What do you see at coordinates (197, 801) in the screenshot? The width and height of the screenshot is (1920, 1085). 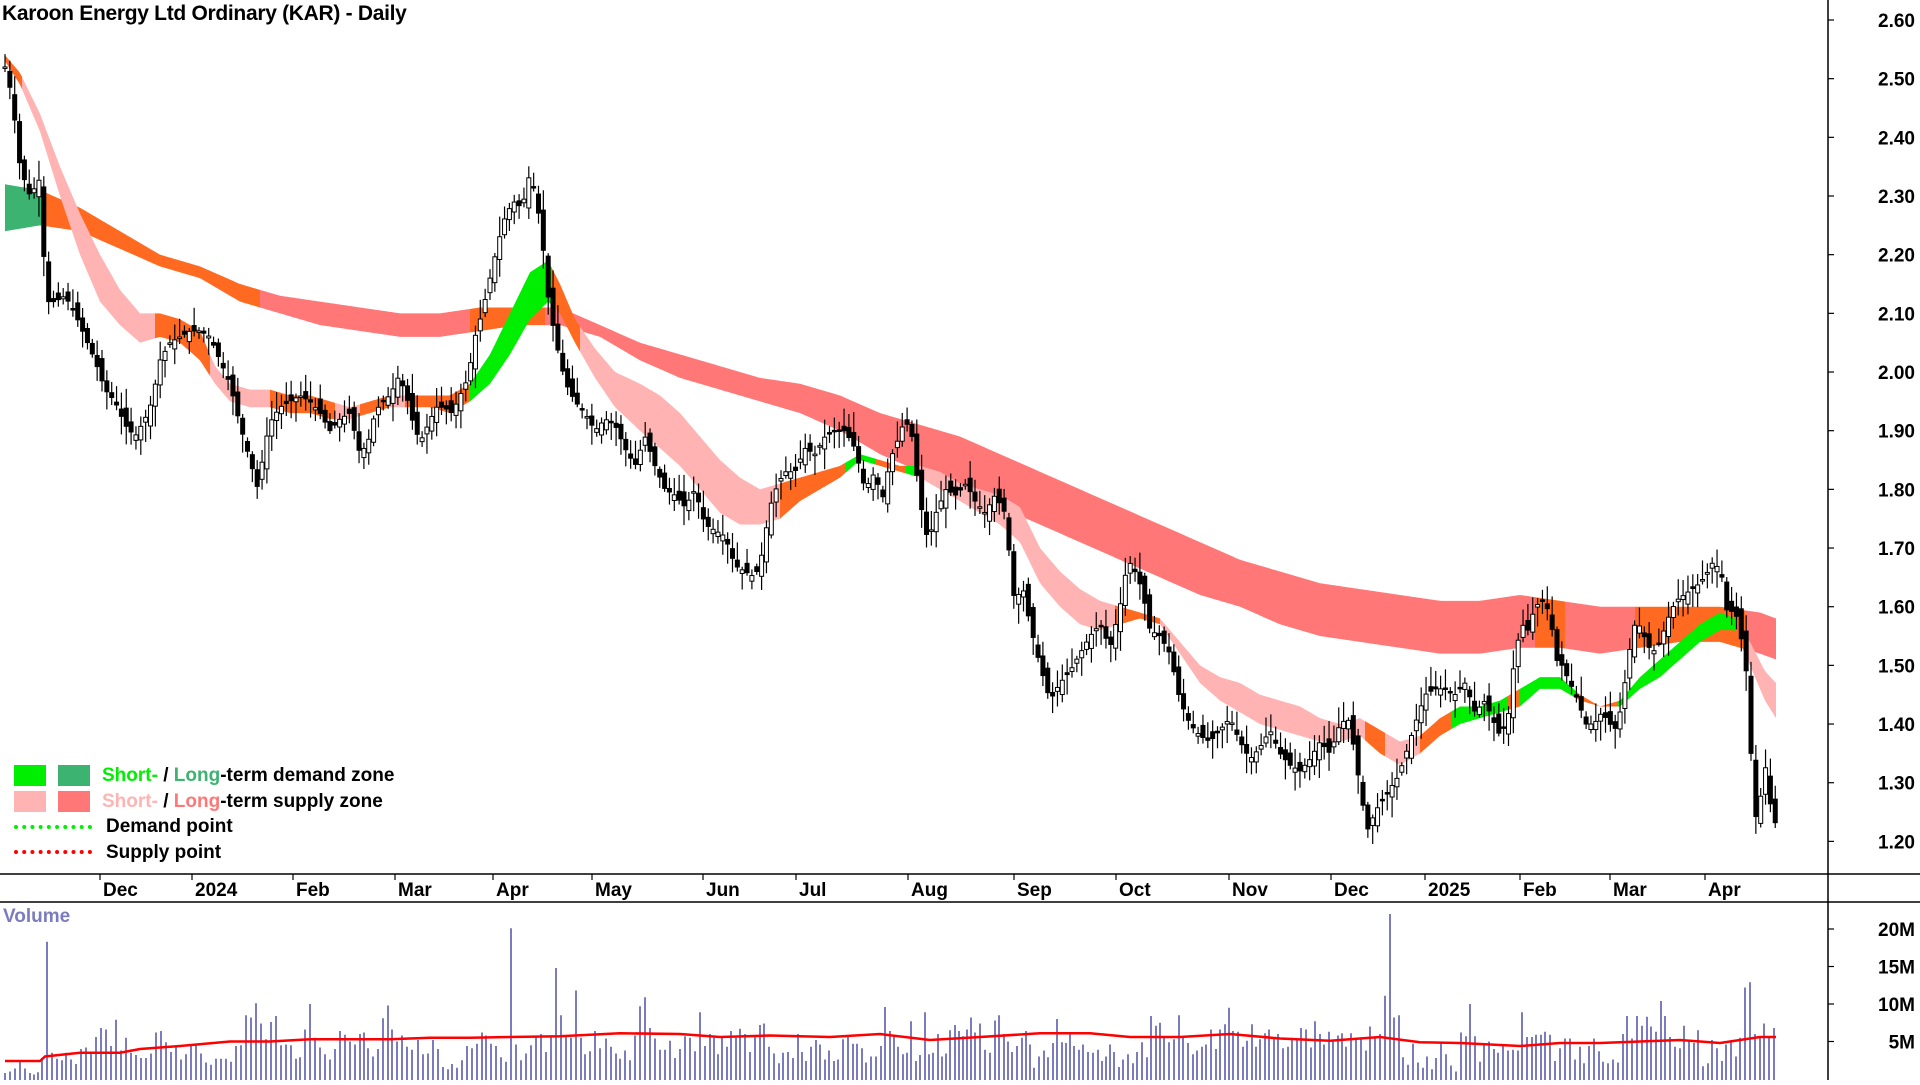 I see `legend-long-label: Long` at bounding box center [197, 801].